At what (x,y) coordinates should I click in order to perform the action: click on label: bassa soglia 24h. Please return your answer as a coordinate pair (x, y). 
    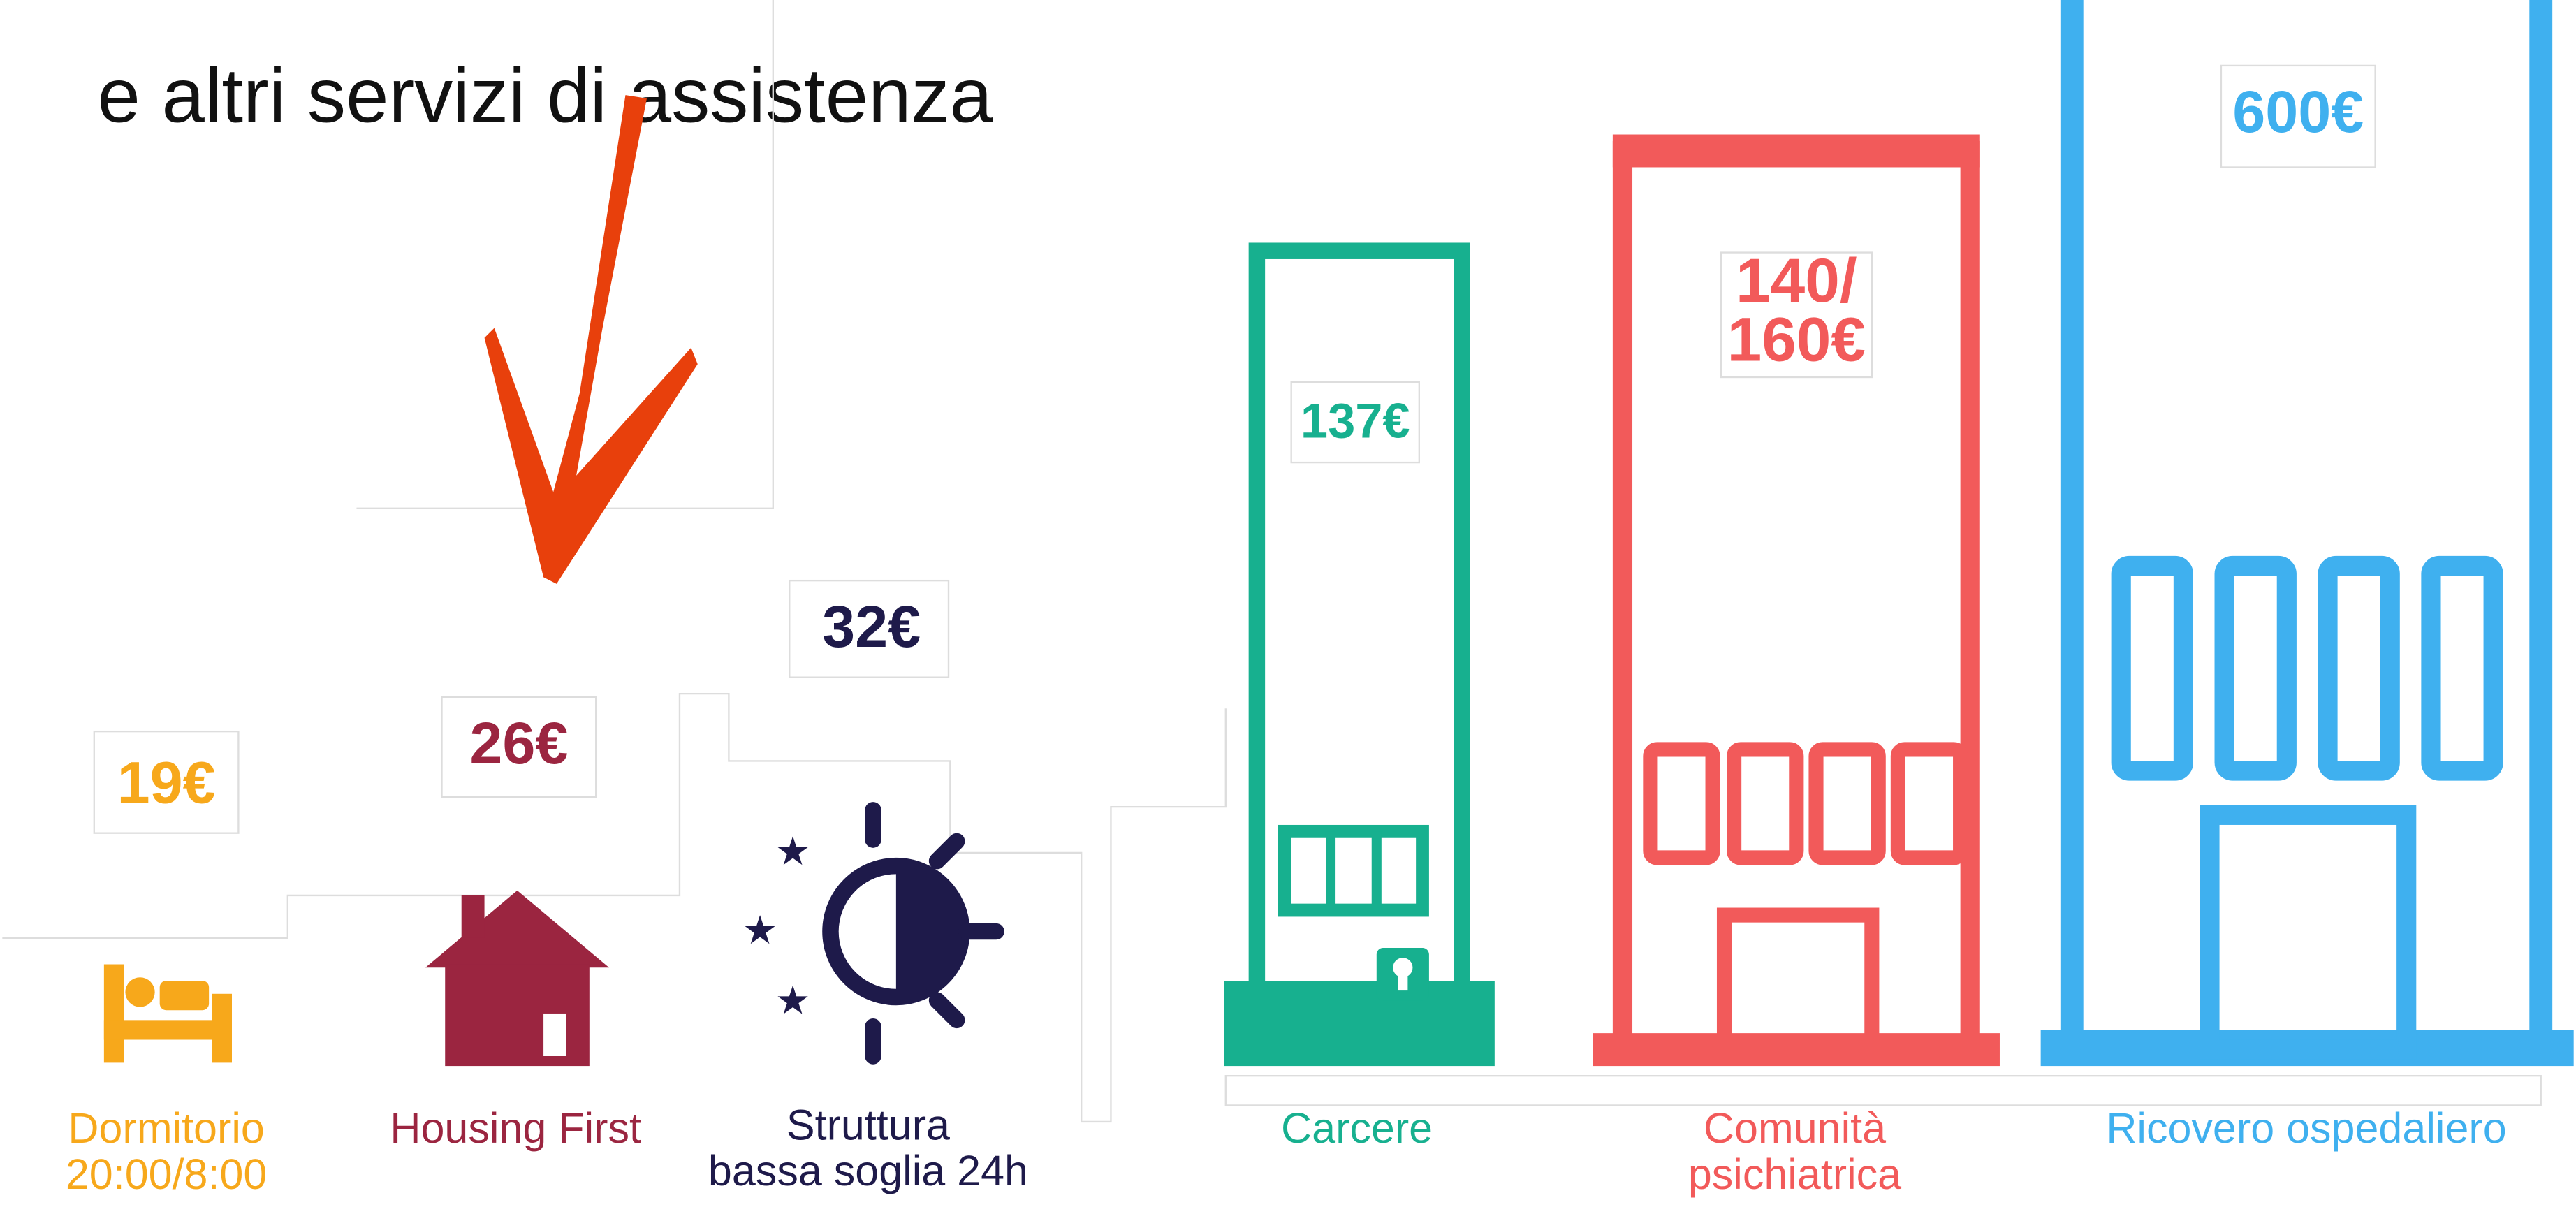
    Looking at the image, I should click on (868, 1170).